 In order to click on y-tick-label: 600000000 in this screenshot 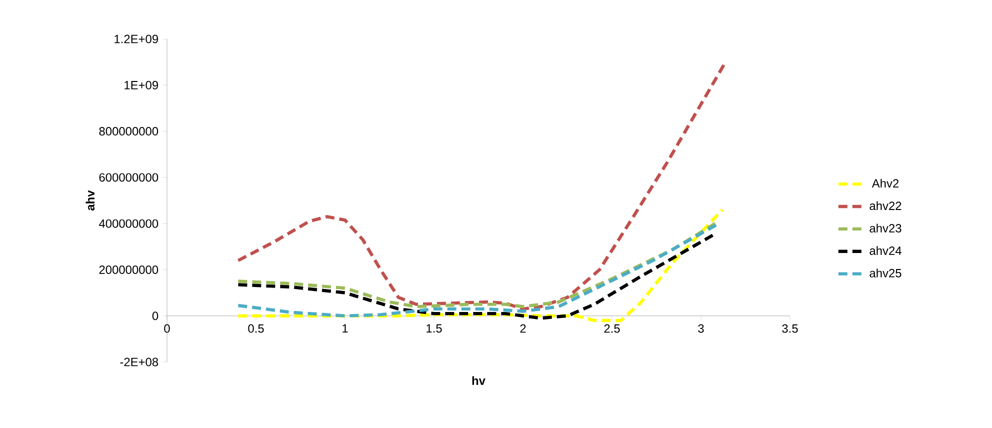, I will do `click(128, 177)`.